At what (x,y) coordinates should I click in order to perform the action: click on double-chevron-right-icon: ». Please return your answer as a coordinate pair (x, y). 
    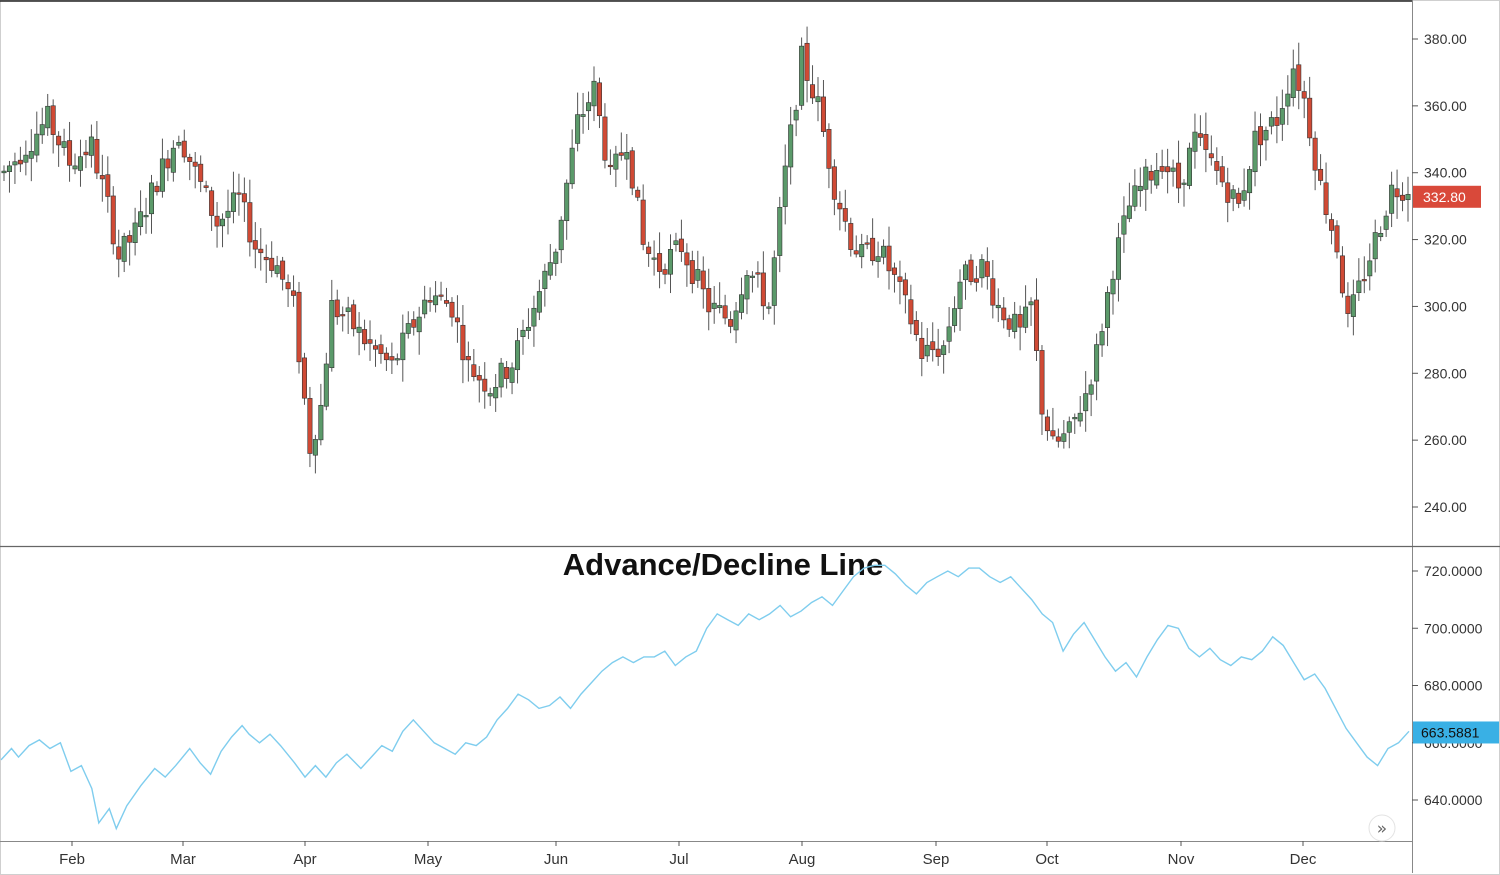
    Looking at the image, I should click on (1382, 829).